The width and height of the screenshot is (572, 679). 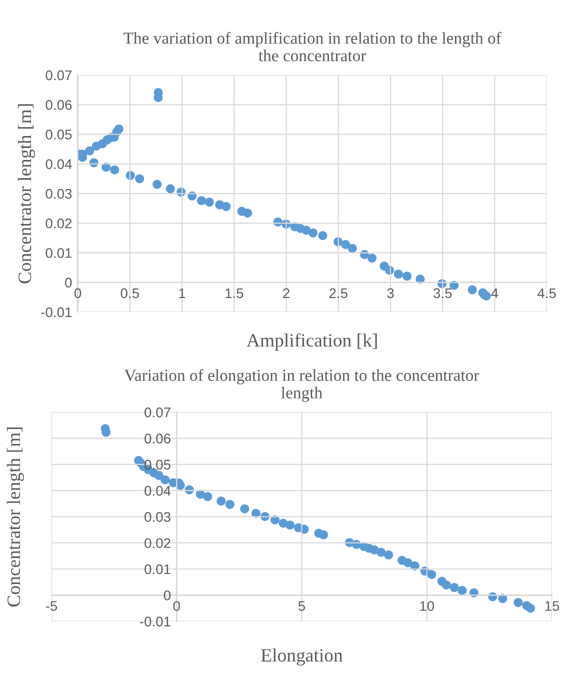 What do you see at coordinates (338, 293) in the screenshot?
I see `x-tick-label: 2.5` at bounding box center [338, 293].